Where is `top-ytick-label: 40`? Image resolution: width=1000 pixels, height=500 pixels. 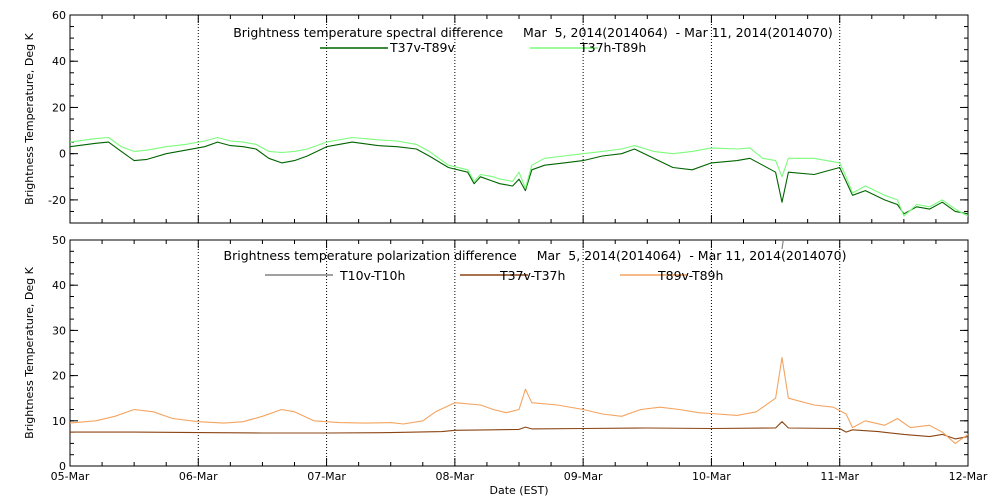 top-ytick-label: 40 is located at coordinates (59, 61).